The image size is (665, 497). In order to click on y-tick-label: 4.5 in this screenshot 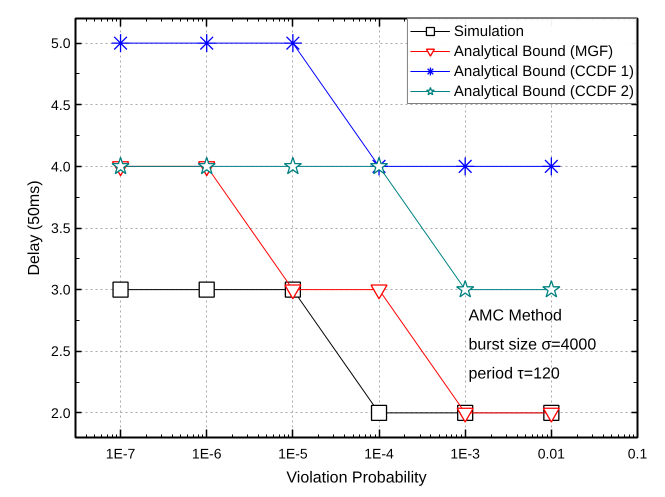, I will do `click(61, 104)`.